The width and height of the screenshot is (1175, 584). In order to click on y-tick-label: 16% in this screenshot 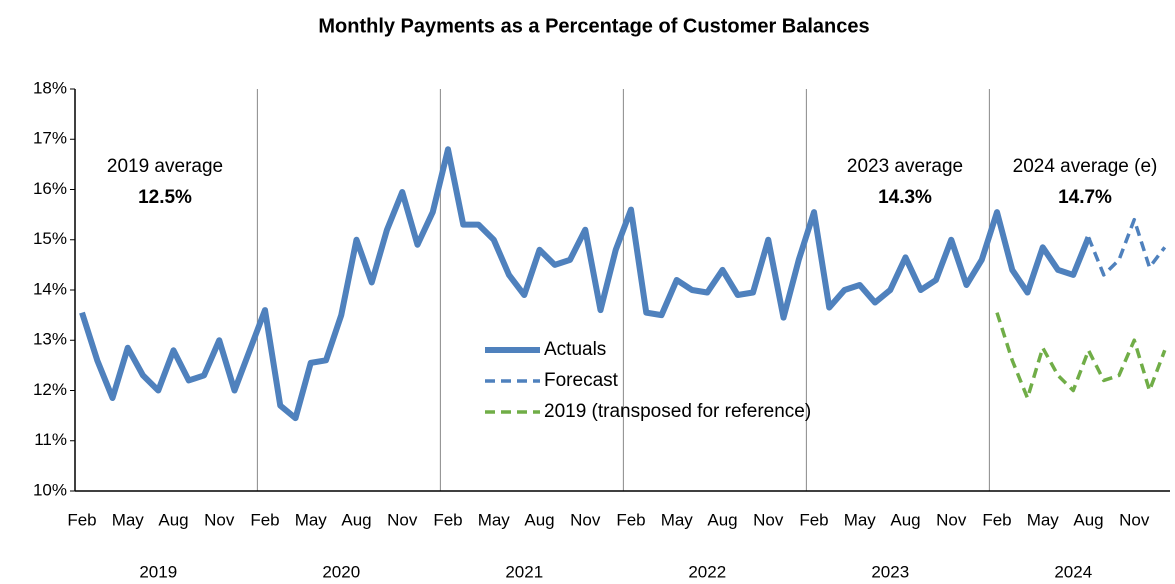, I will do `click(50, 188)`.